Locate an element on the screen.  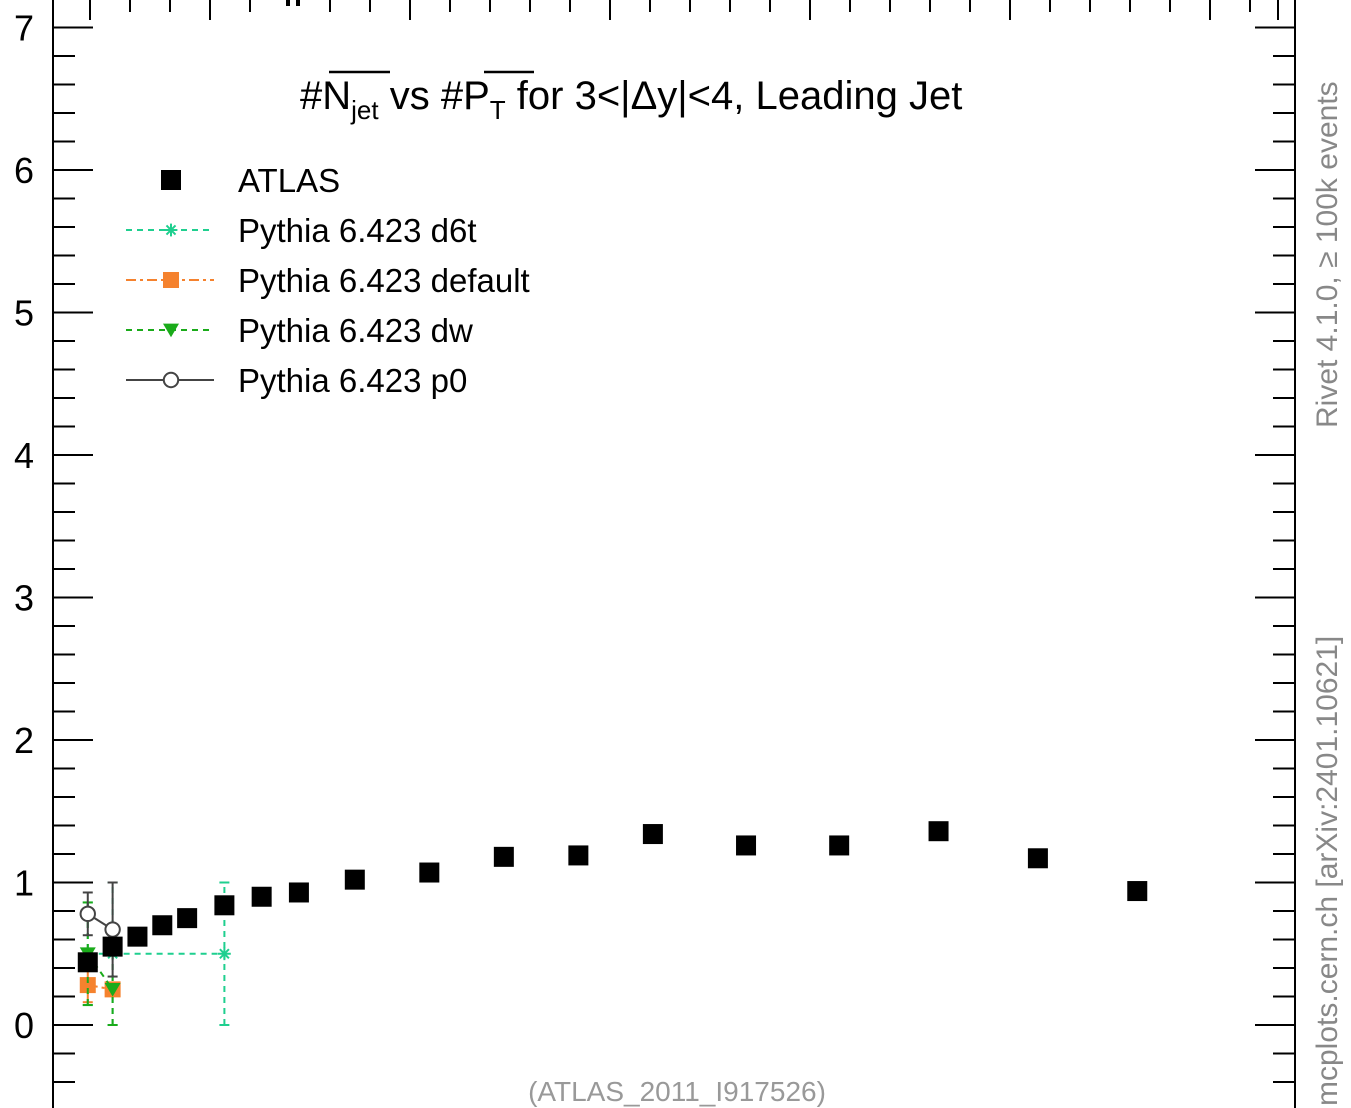
analysis-name-label: (ATLAS_2011_I917526) is located at coordinates (677, 1091).